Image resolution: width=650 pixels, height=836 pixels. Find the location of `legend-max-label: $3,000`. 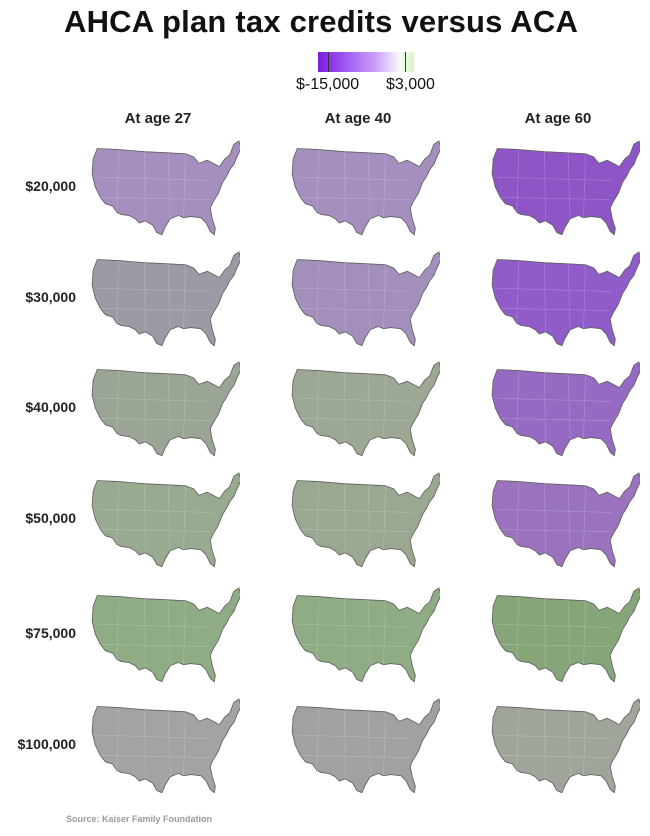

legend-max-label: $3,000 is located at coordinates (410, 84).